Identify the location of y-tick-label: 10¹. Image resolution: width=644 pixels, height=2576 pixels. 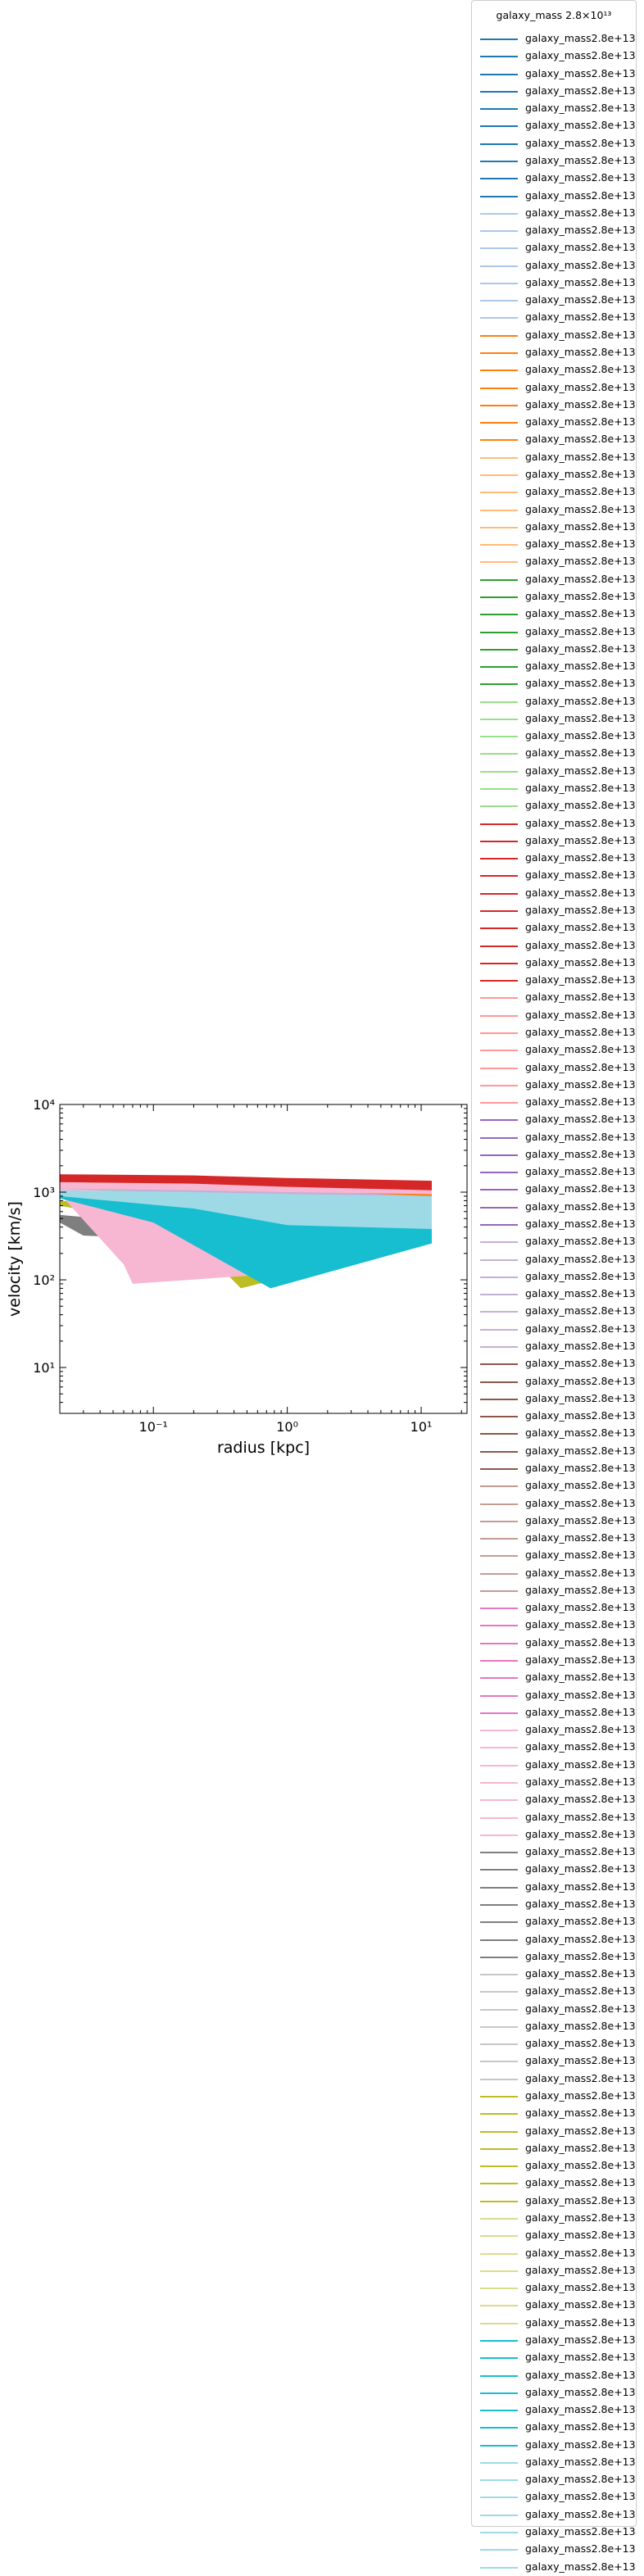
(44, 1368).